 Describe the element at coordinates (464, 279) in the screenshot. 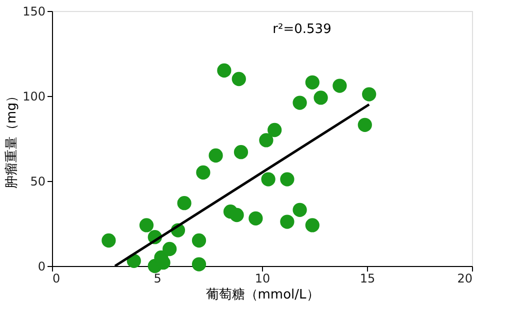

I see `x-tick-label: 20` at that location.